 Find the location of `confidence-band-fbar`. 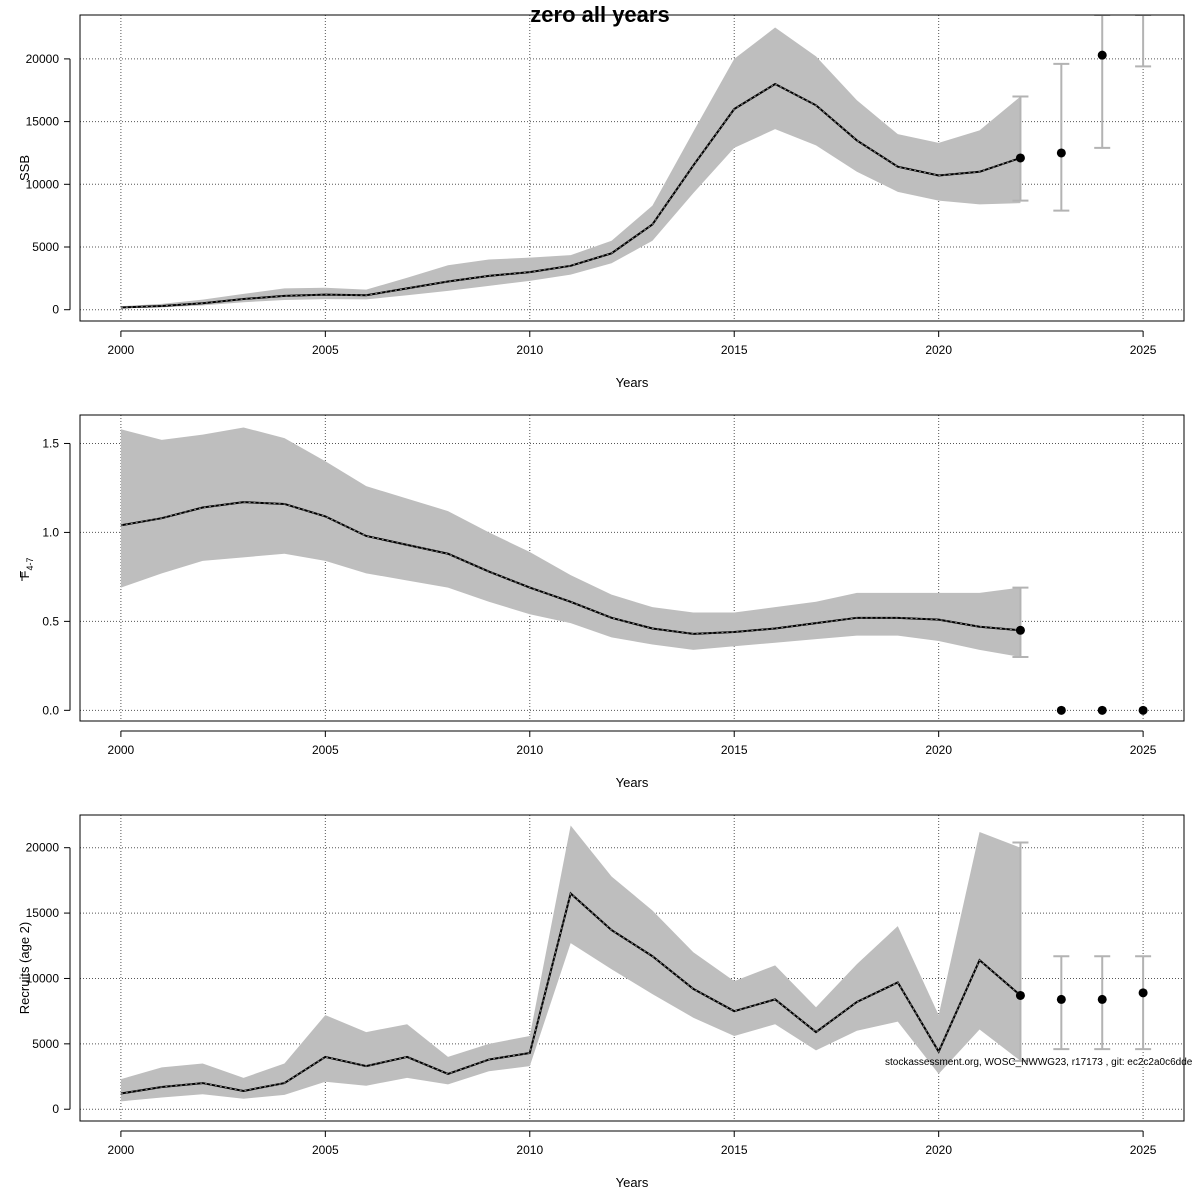

confidence-band-fbar is located at coordinates (570, 542).